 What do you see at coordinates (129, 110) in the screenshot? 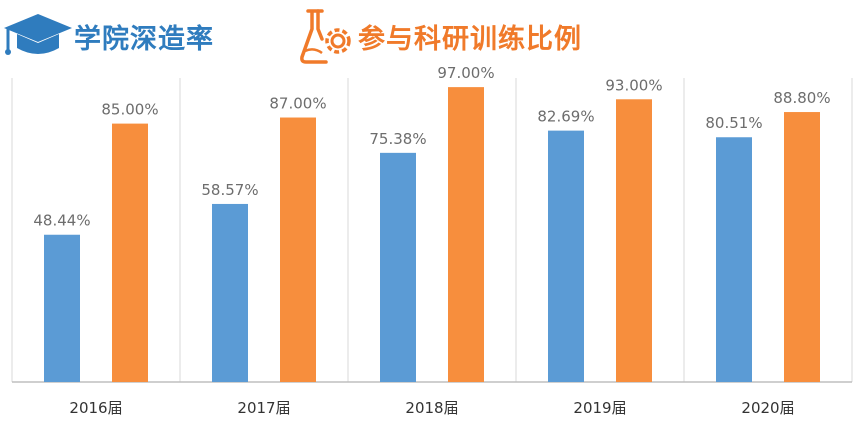
I see `data-label: 85.00%` at bounding box center [129, 110].